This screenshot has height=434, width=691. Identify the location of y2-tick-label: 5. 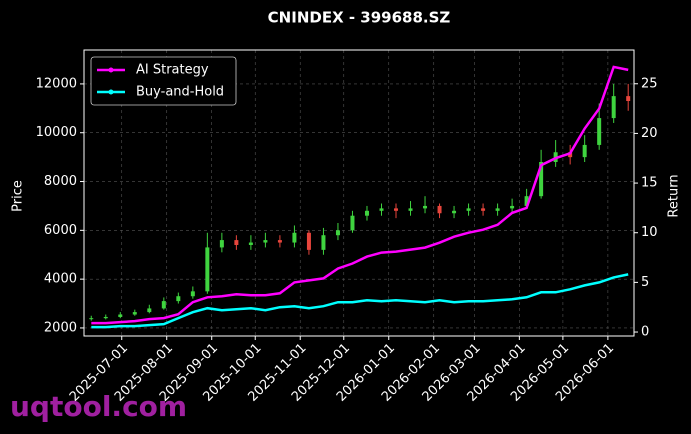
(645, 282).